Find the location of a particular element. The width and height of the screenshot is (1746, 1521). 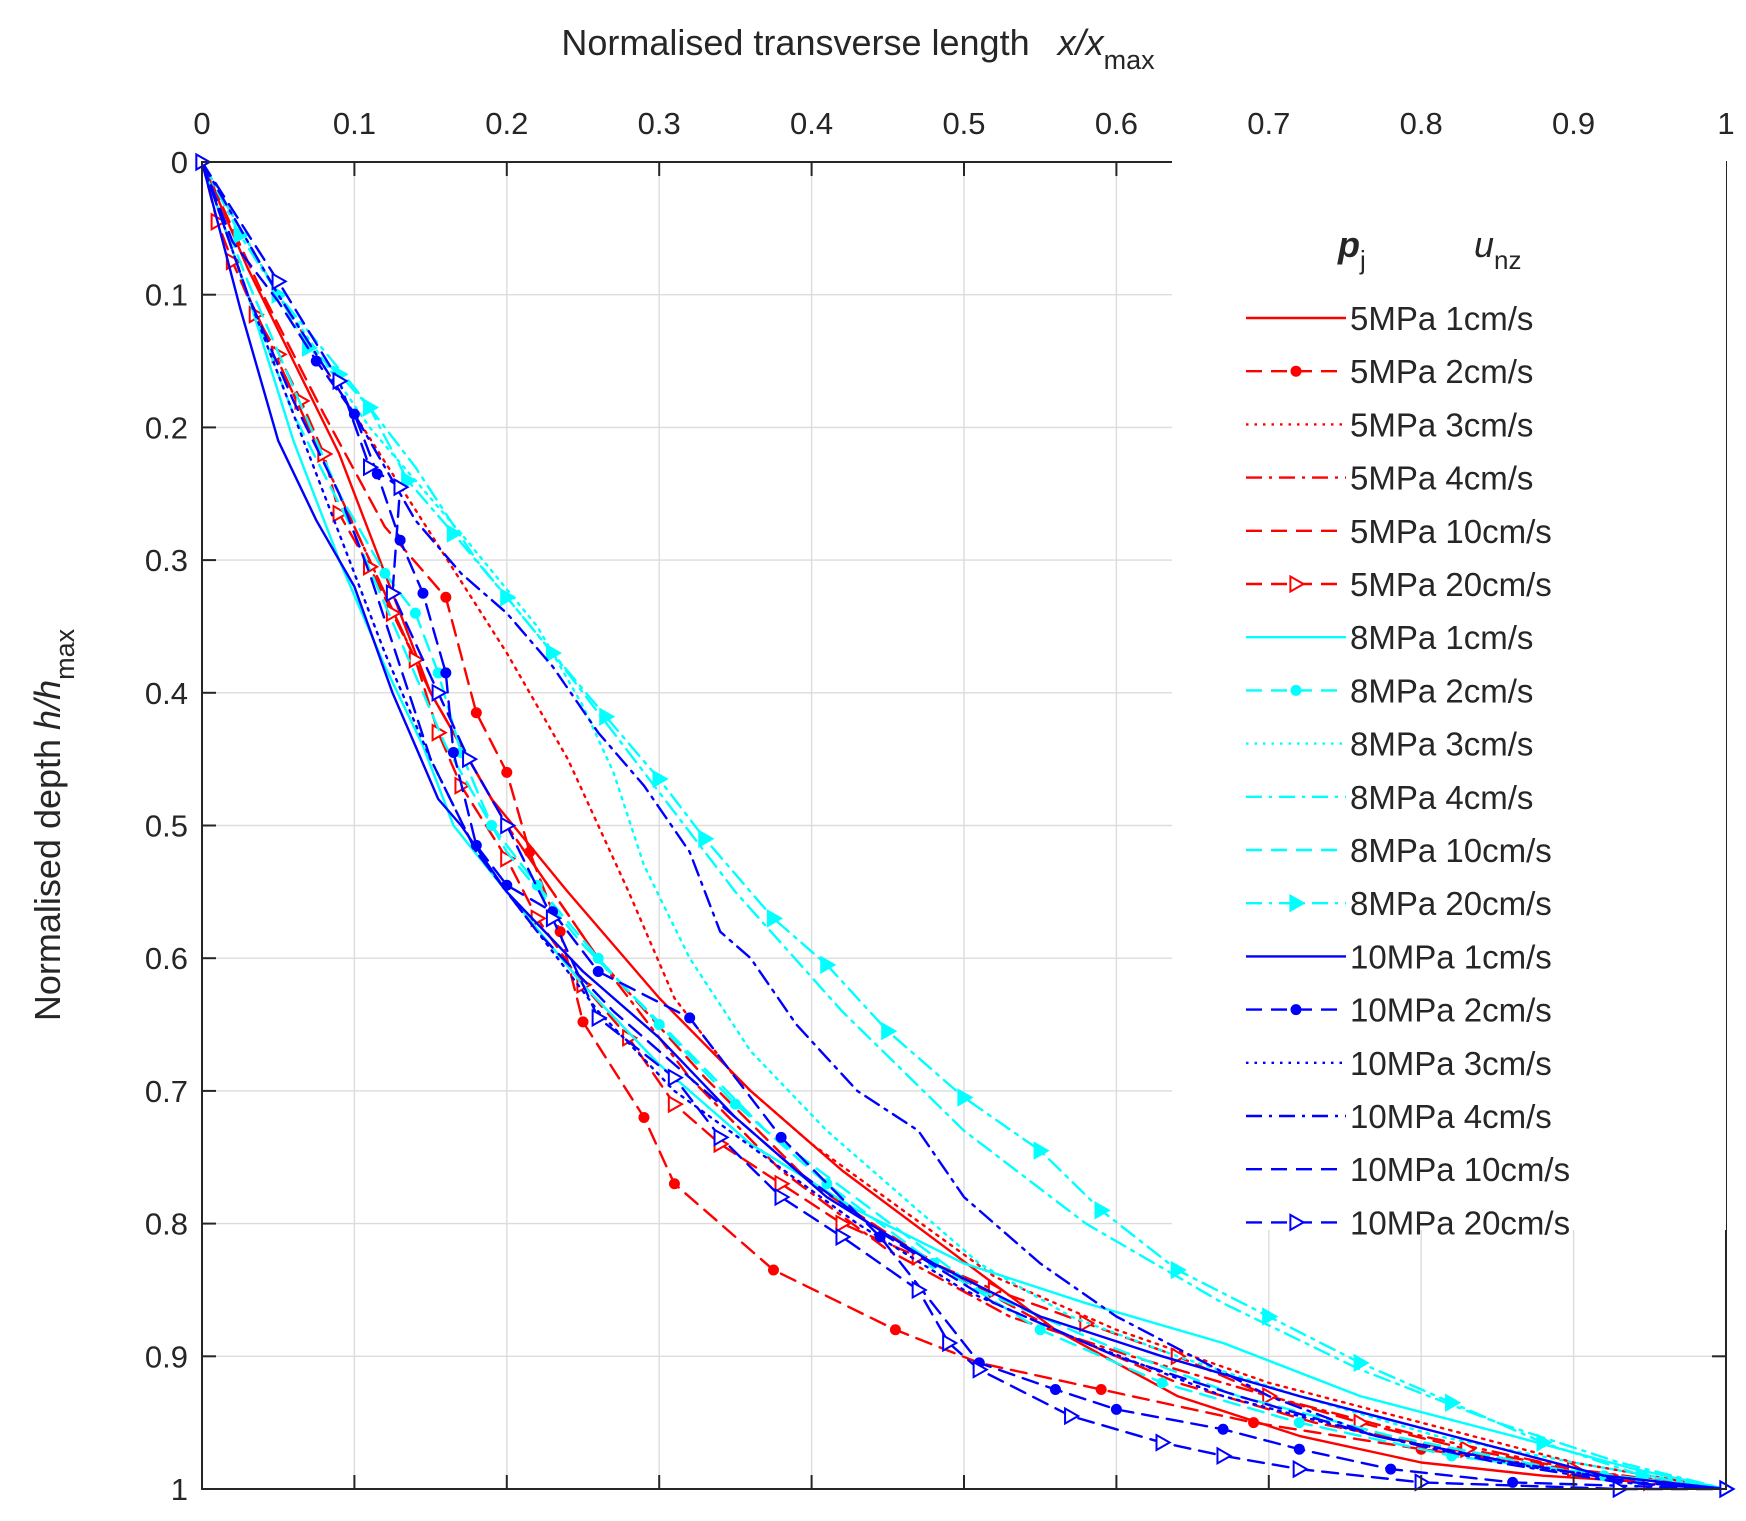

legend-label: 10MPa 1cm/s is located at coordinates (1451, 956).